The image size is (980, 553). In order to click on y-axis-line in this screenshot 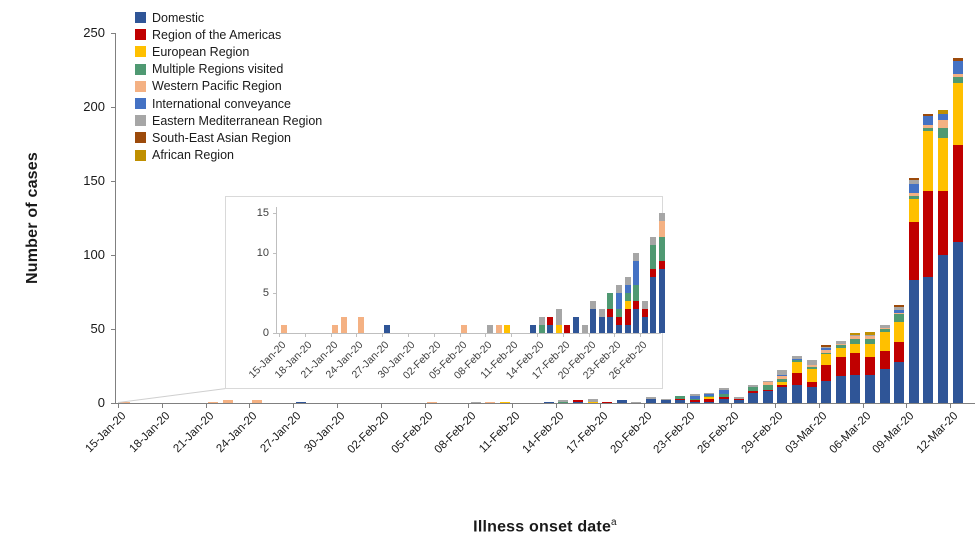, I will do `click(115, 218)`.